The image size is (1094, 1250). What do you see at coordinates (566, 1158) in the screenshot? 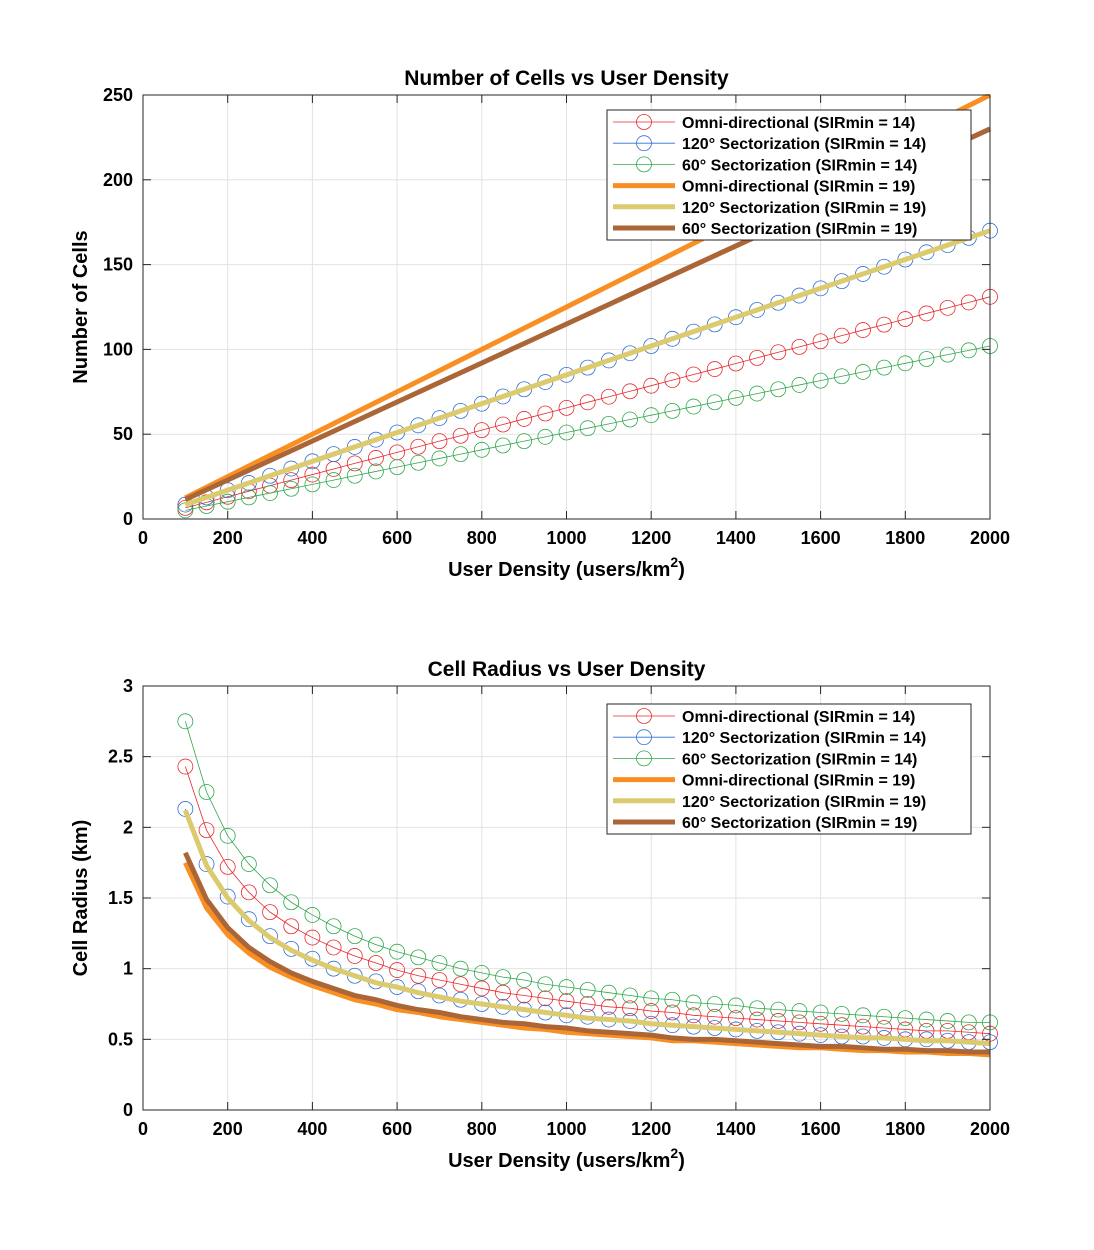
I see `x-axis-label: User Density (users/km2)` at bounding box center [566, 1158].